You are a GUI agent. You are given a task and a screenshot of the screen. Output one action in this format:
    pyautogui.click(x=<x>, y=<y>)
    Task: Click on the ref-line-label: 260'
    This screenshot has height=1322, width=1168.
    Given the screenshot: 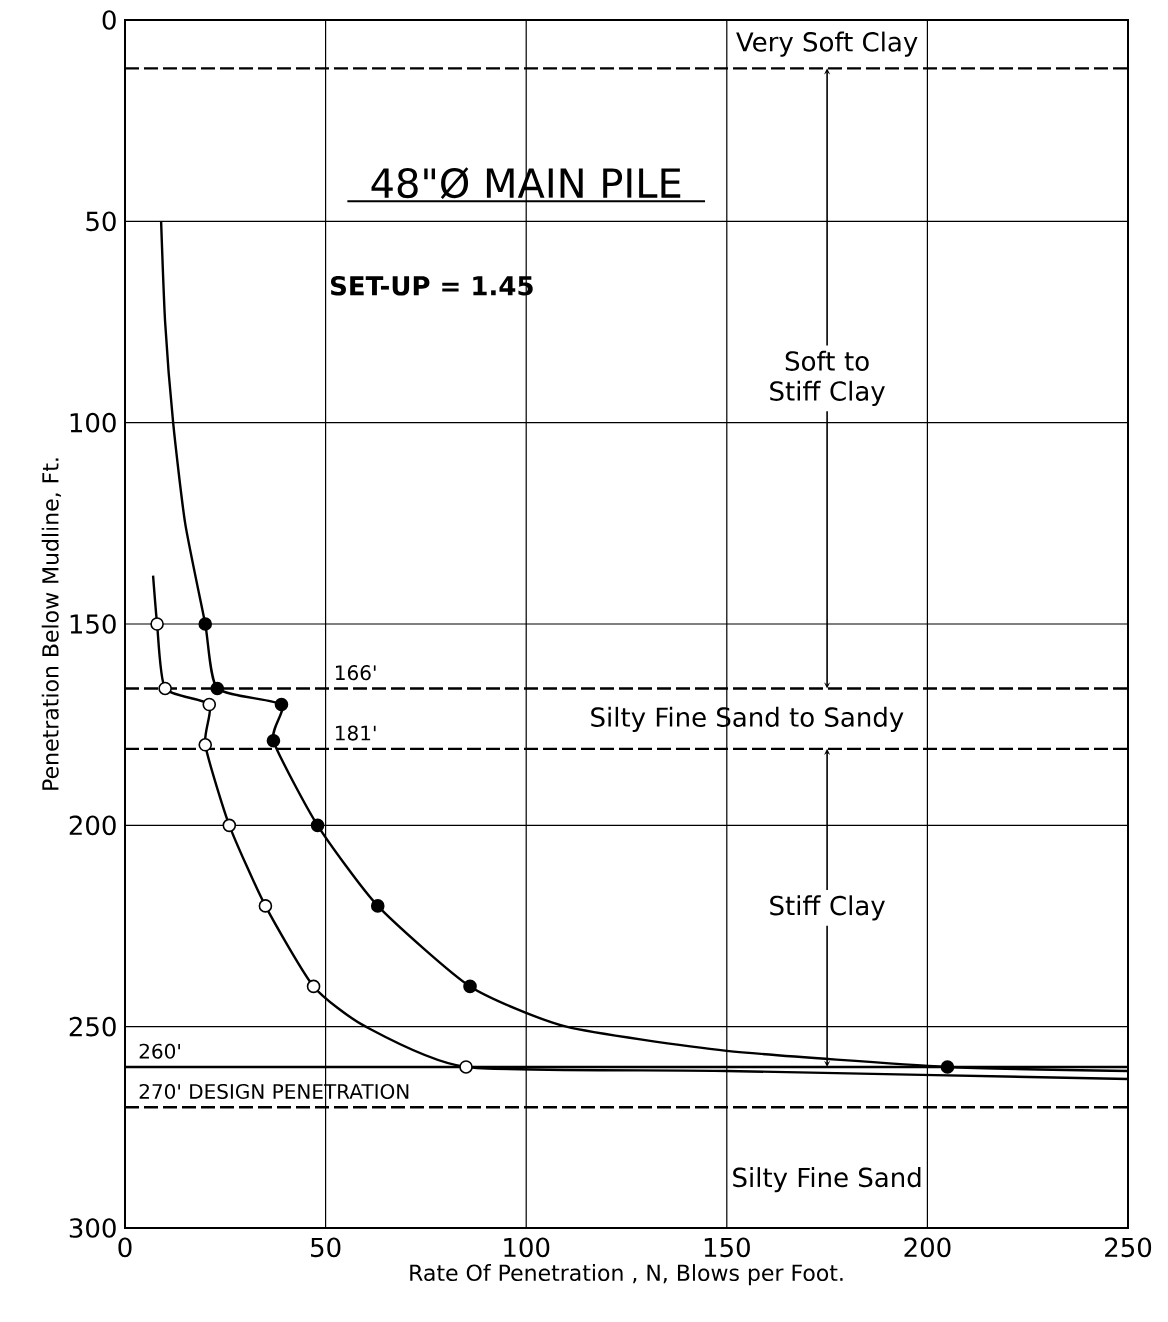 What is the action you would take?
    pyautogui.click(x=159, y=1051)
    